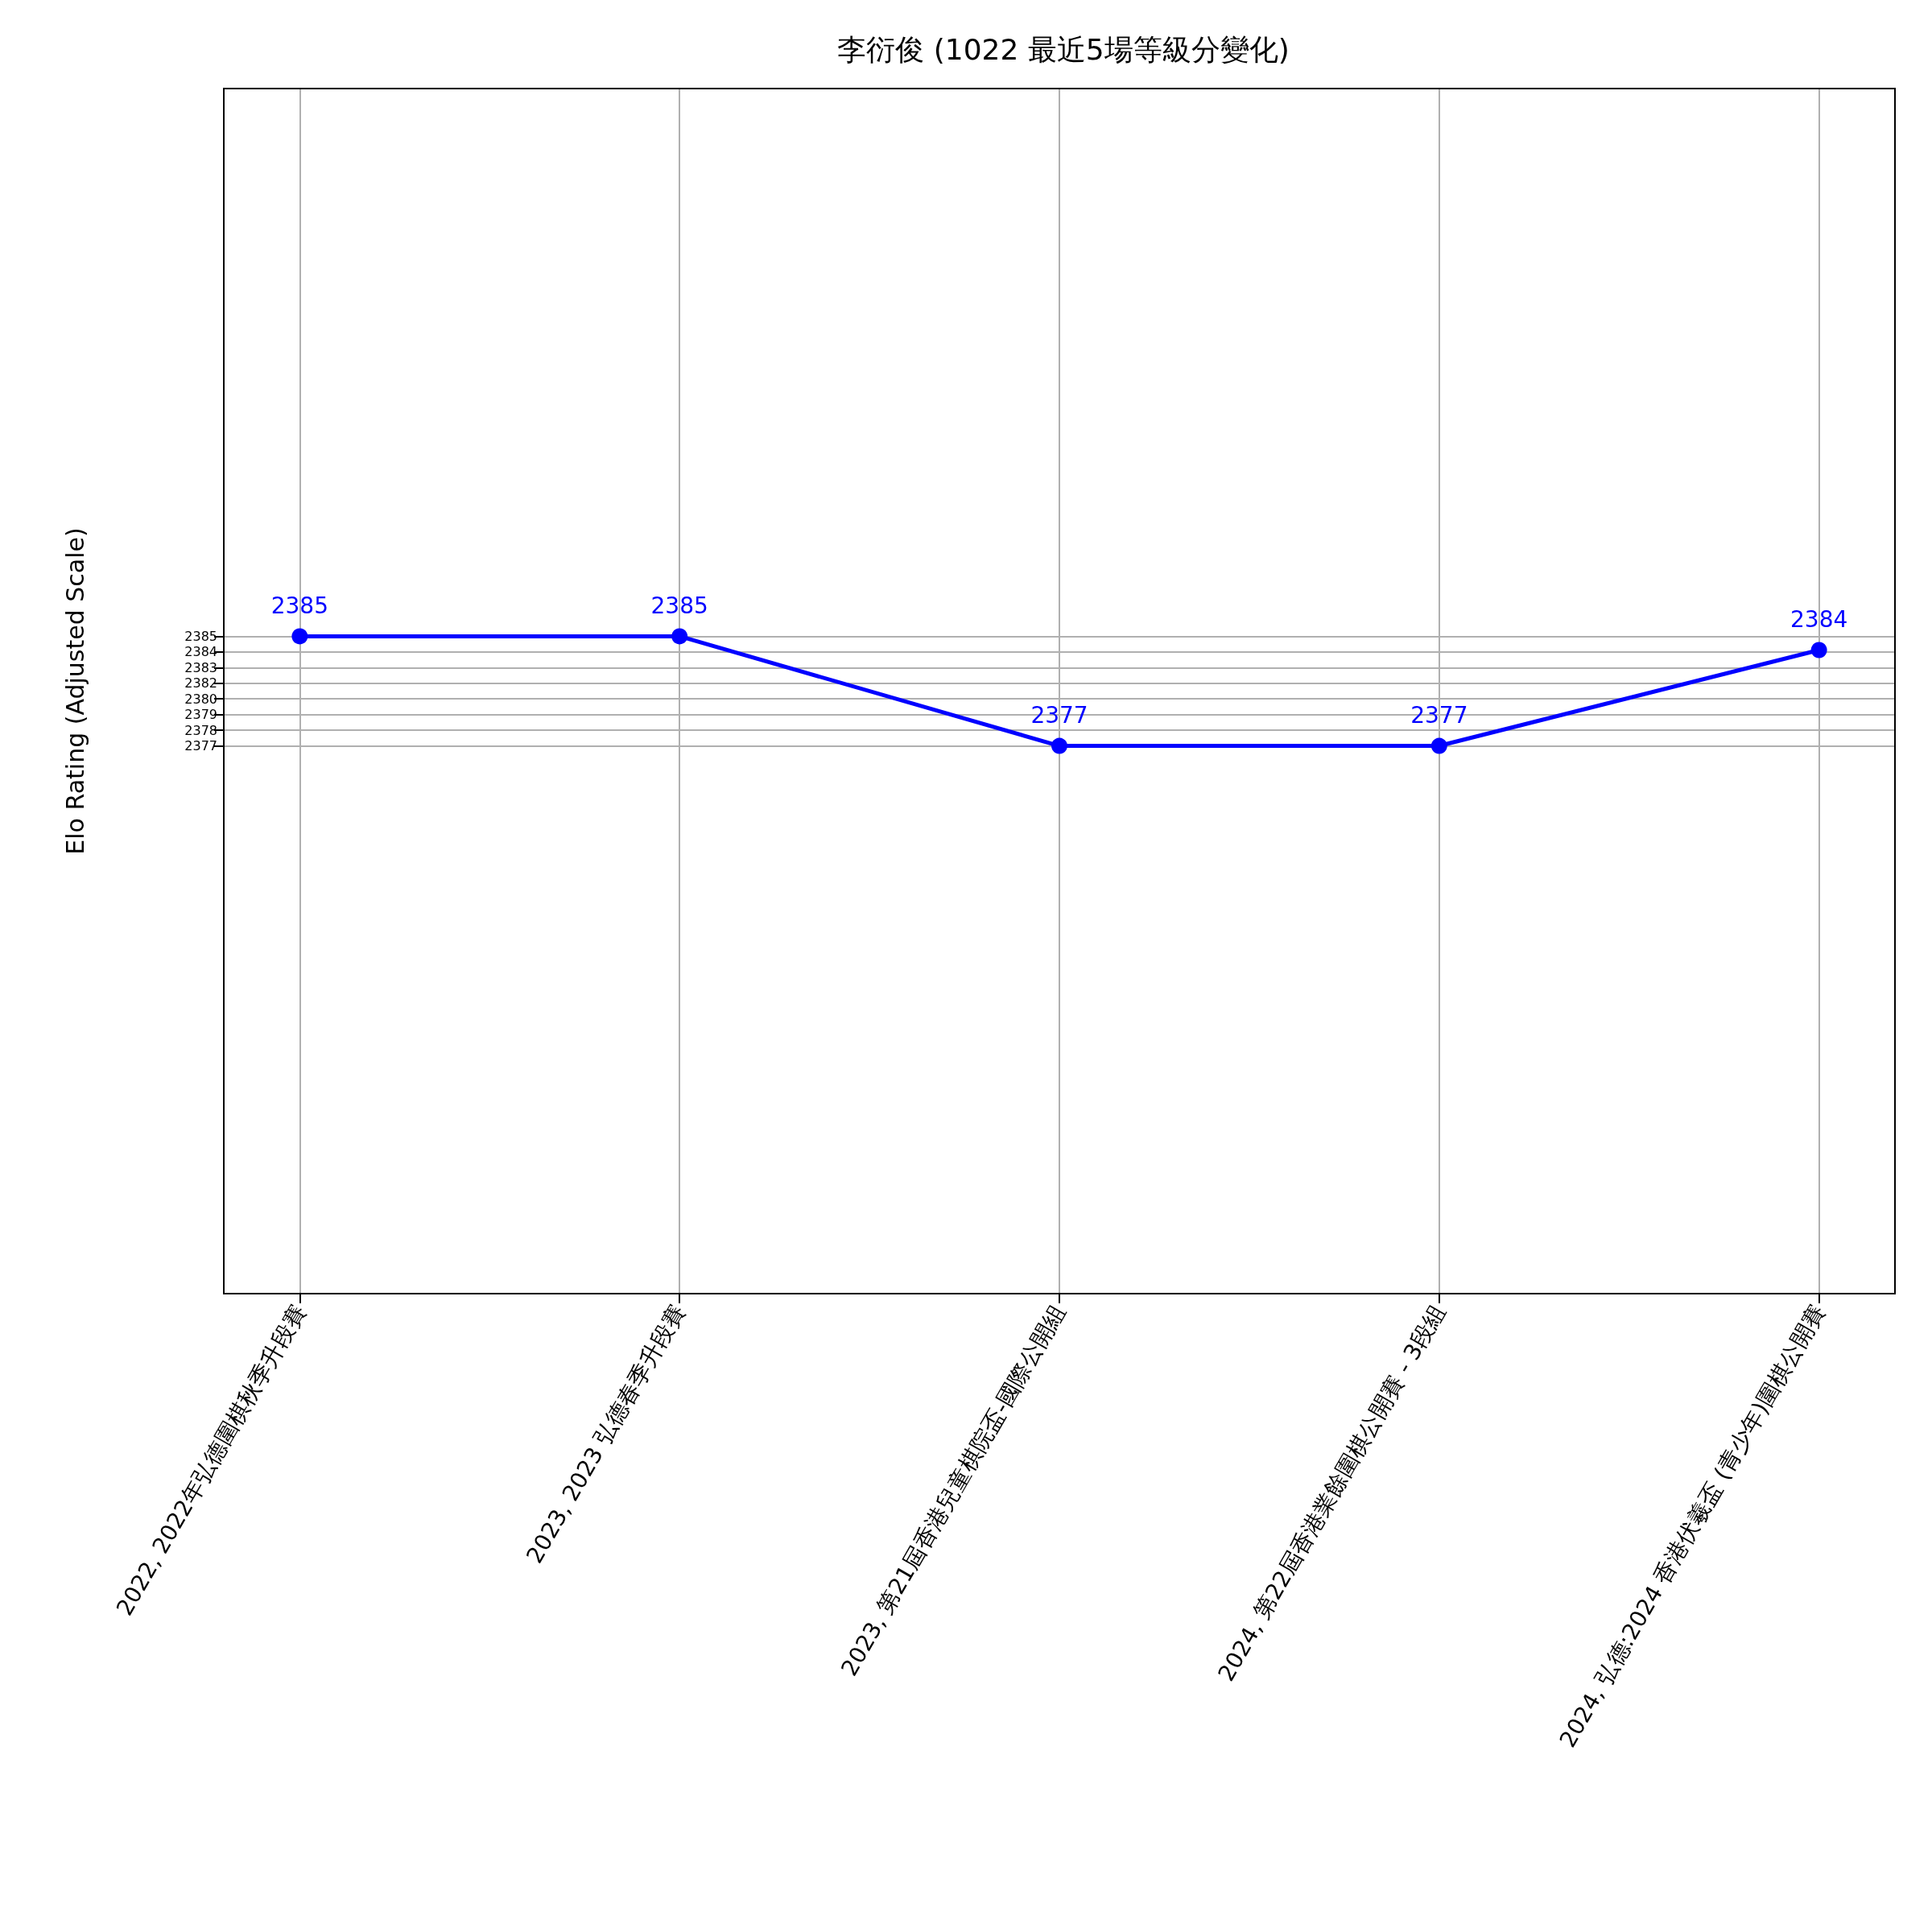 Image resolution: width=1932 pixels, height=1932 pixels. I want to click on data-label: 2384, so click(1819, 619).